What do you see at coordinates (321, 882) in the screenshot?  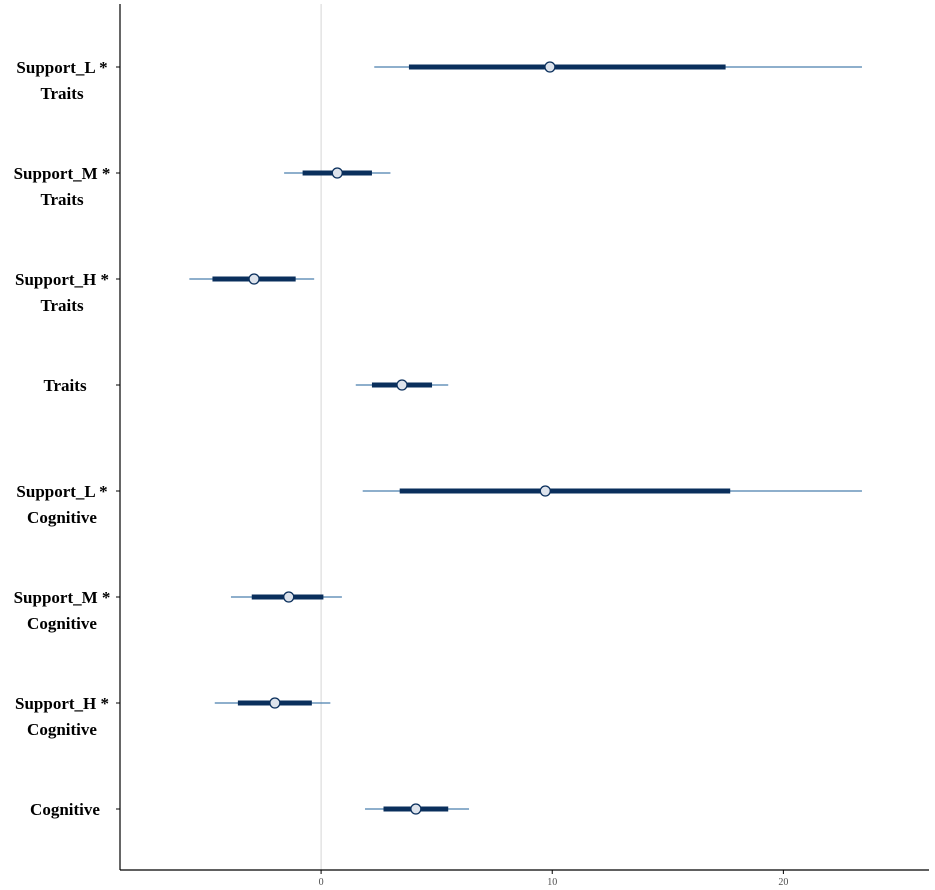 I see `x-tick-label: 0` at bounding box center [321, 882].